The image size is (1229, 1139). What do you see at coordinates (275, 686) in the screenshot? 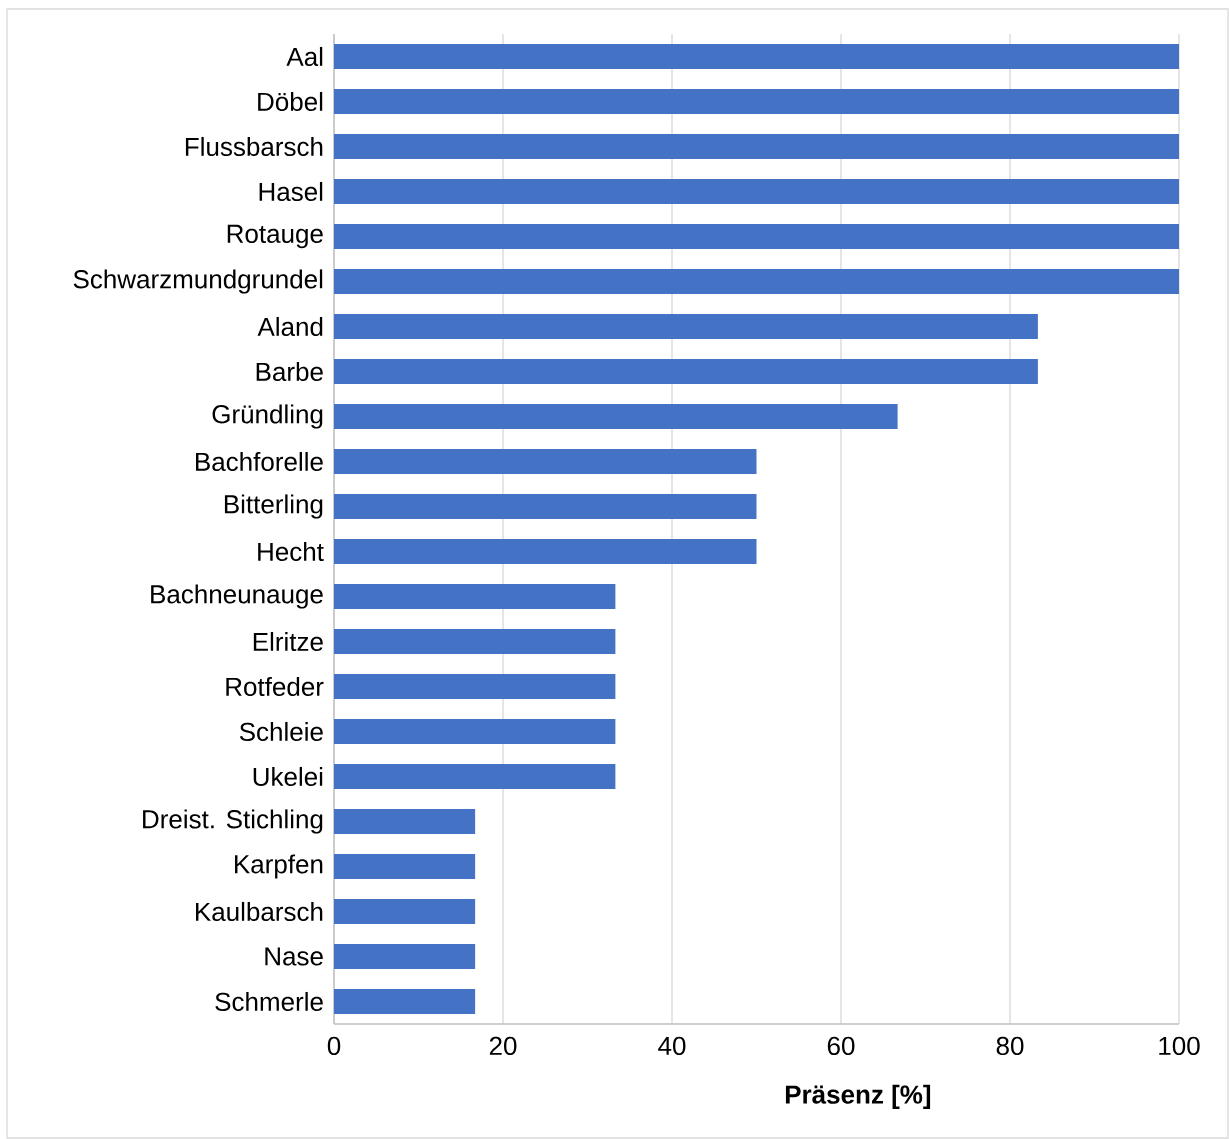
I see `y-tick-label: Rotfeder` at bounding box center [275, 686].